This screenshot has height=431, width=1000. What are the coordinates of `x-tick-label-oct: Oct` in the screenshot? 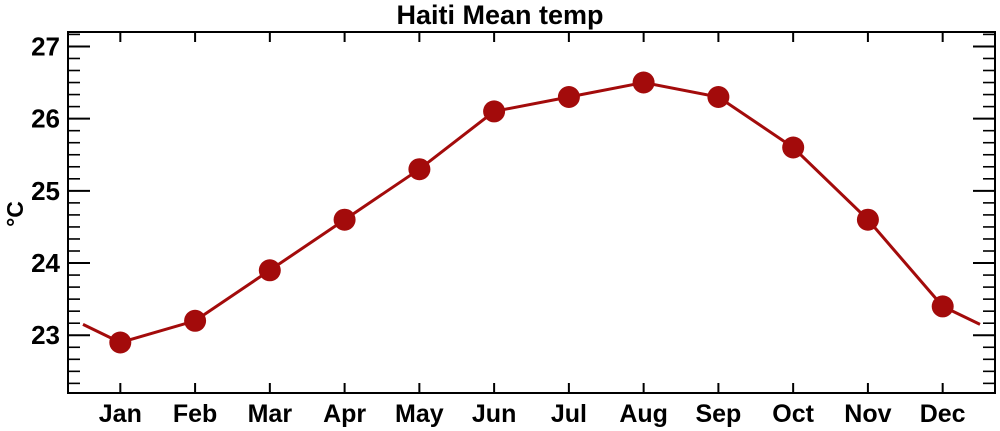 It's located at (793, 414).